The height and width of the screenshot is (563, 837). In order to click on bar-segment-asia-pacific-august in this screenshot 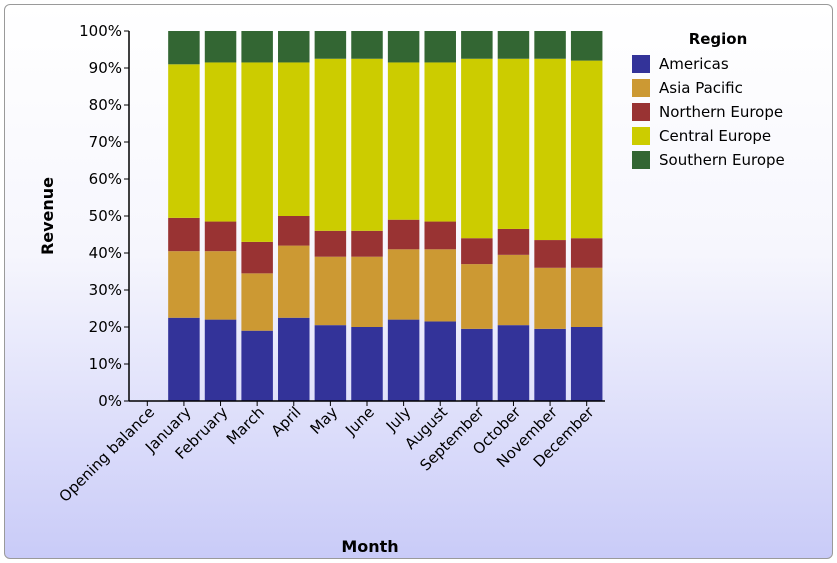, I will do `click(440, 285)`.